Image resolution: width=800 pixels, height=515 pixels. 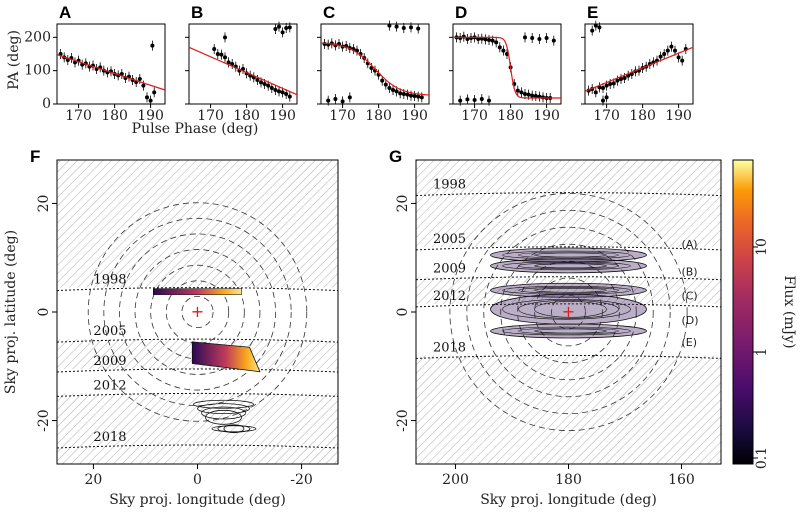 I want to click on y-tick-label: 100, so click(x=37, y=71).